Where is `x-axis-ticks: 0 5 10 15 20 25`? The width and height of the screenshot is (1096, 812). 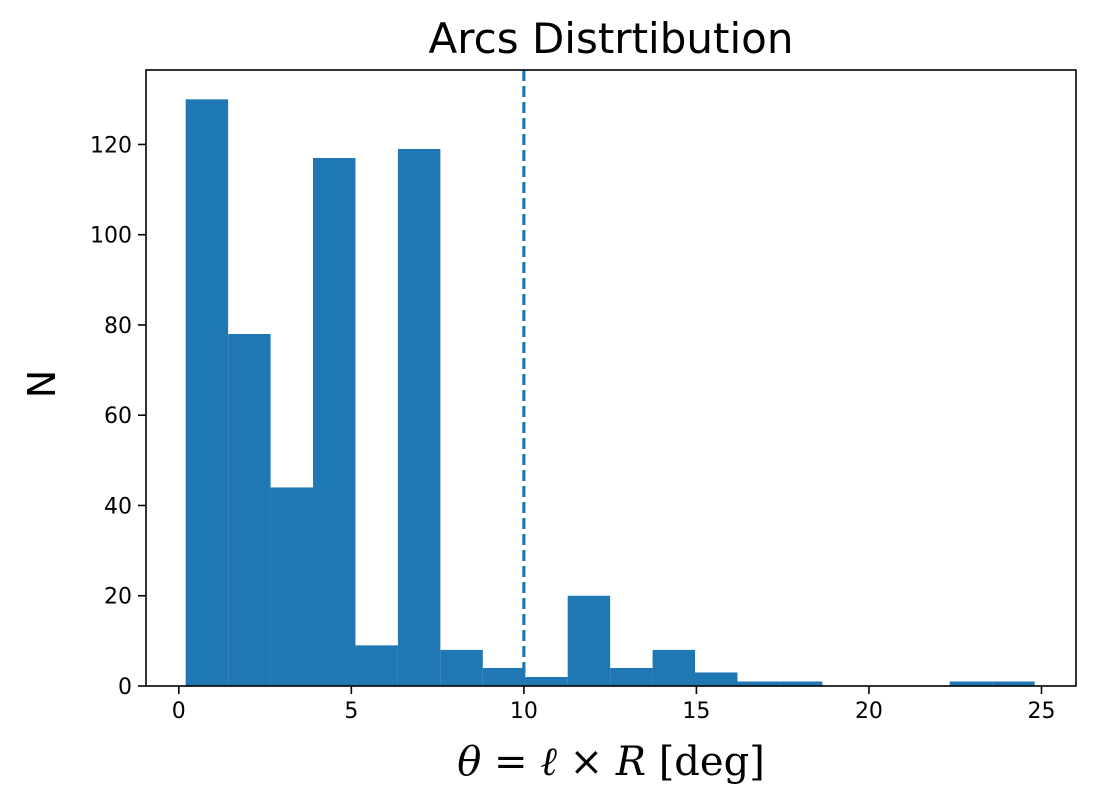 x-axis-ticks: 0 5 10 15 20 25 is located at coordinates (613, 705).